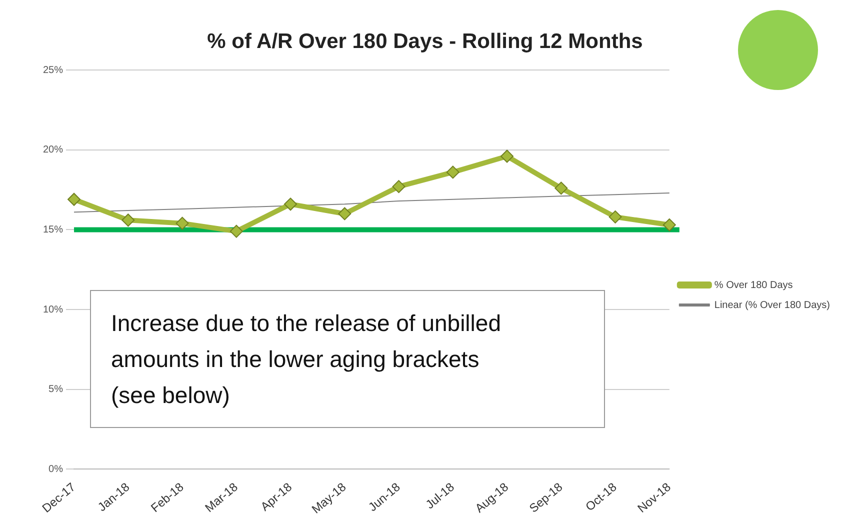 This screenshot has height=525, width=850. I want to click on y-tick-label: 15%, so click(53, 230).